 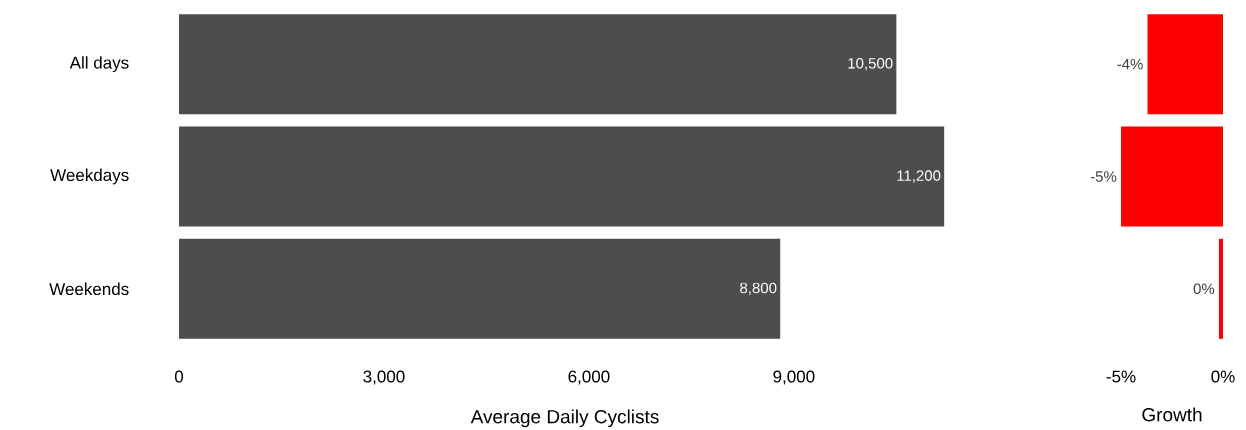 I want to click on y-tick-label: Weekends, so click(x=89, y=288).